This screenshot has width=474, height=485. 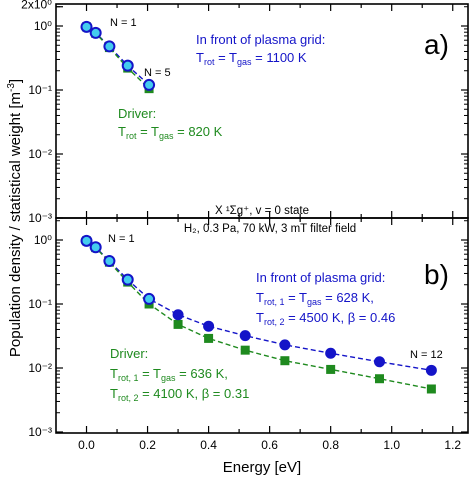 What do you see at coordinates (179, 394) in the screenshot?
I see `panel-b-green-line2: Trot, 2 = 4100 K, β = 0.31` at bounding box center [179, 394].